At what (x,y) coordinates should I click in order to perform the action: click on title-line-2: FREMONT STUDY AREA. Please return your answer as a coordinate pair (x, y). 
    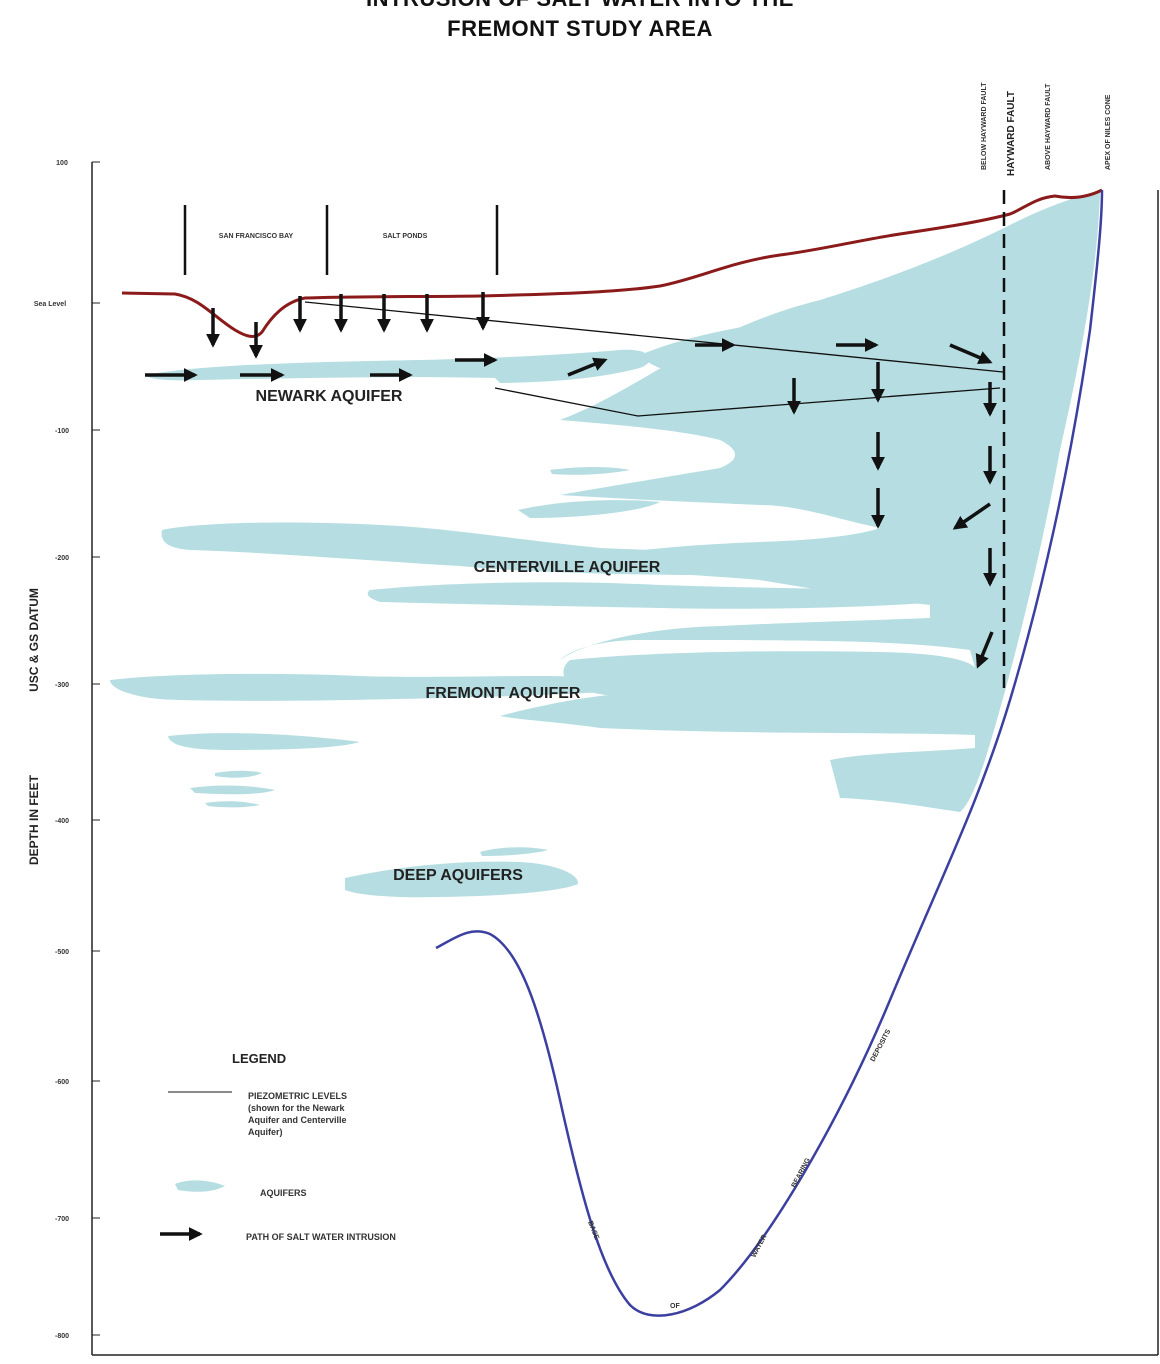
    Looking at the image, I should click on (580, 28).